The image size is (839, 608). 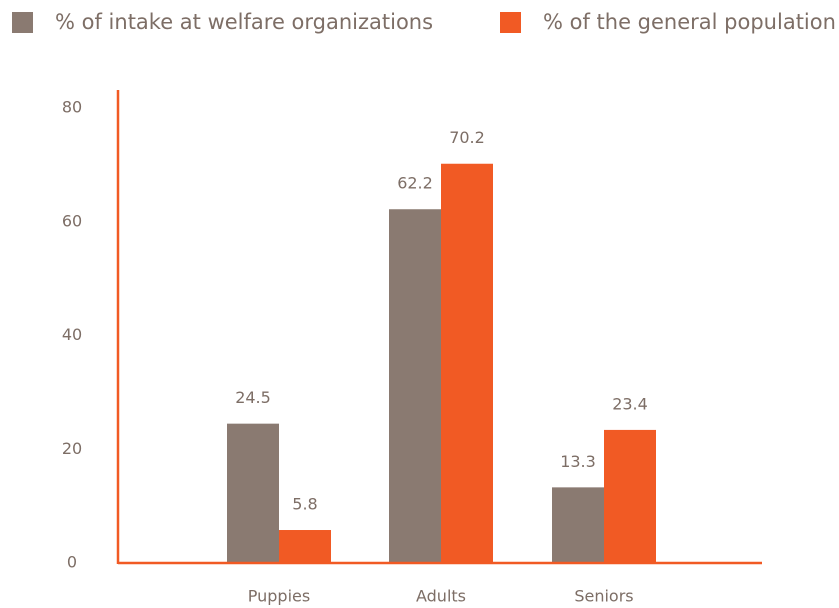 What do you see at coordinates (689, 22) in the screenshot?
I see `legend-label: % of the general population` at bounding box center [689, 22].